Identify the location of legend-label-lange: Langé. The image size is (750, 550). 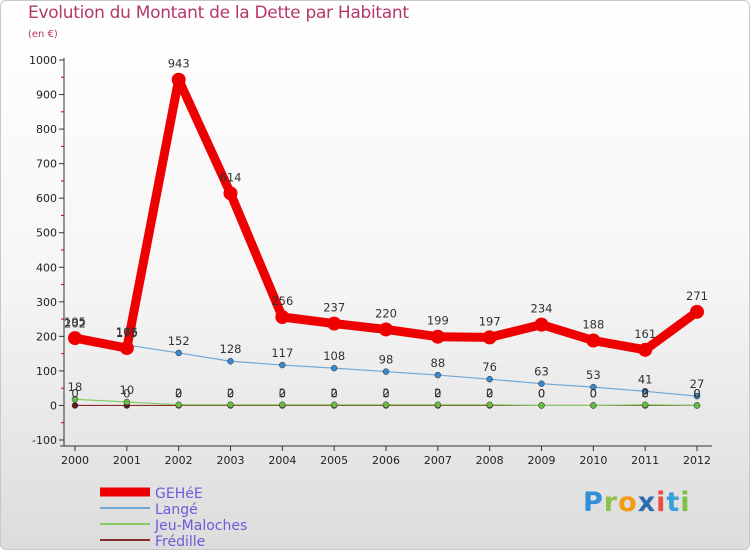
(176, 510).